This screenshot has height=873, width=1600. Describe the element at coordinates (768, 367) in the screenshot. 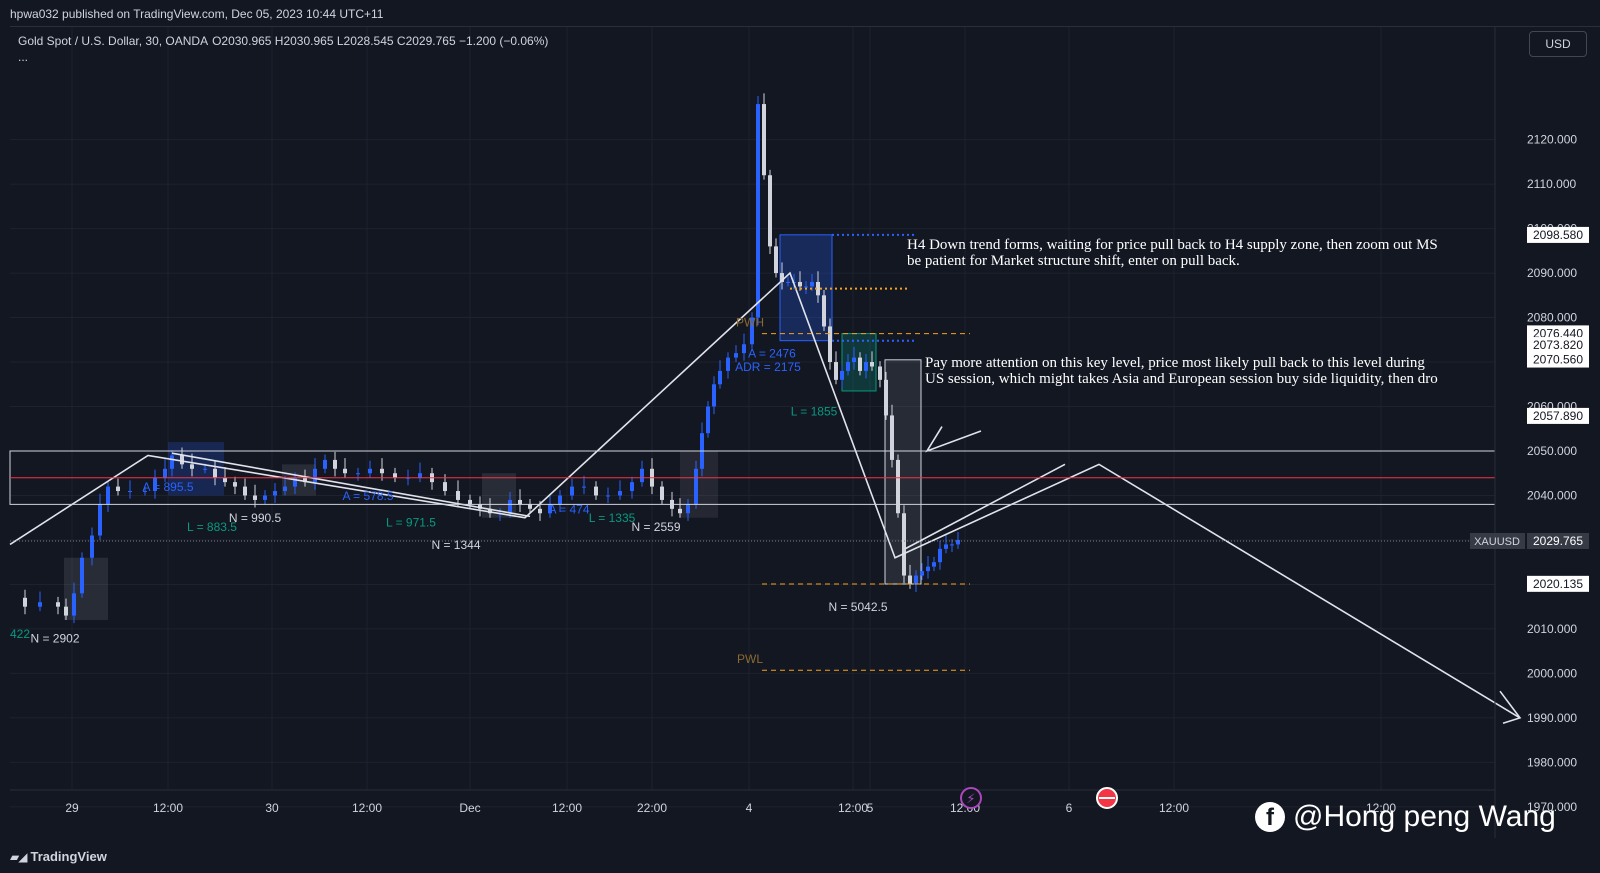

I see `chart-annotation: ADR = 2175` at that location.